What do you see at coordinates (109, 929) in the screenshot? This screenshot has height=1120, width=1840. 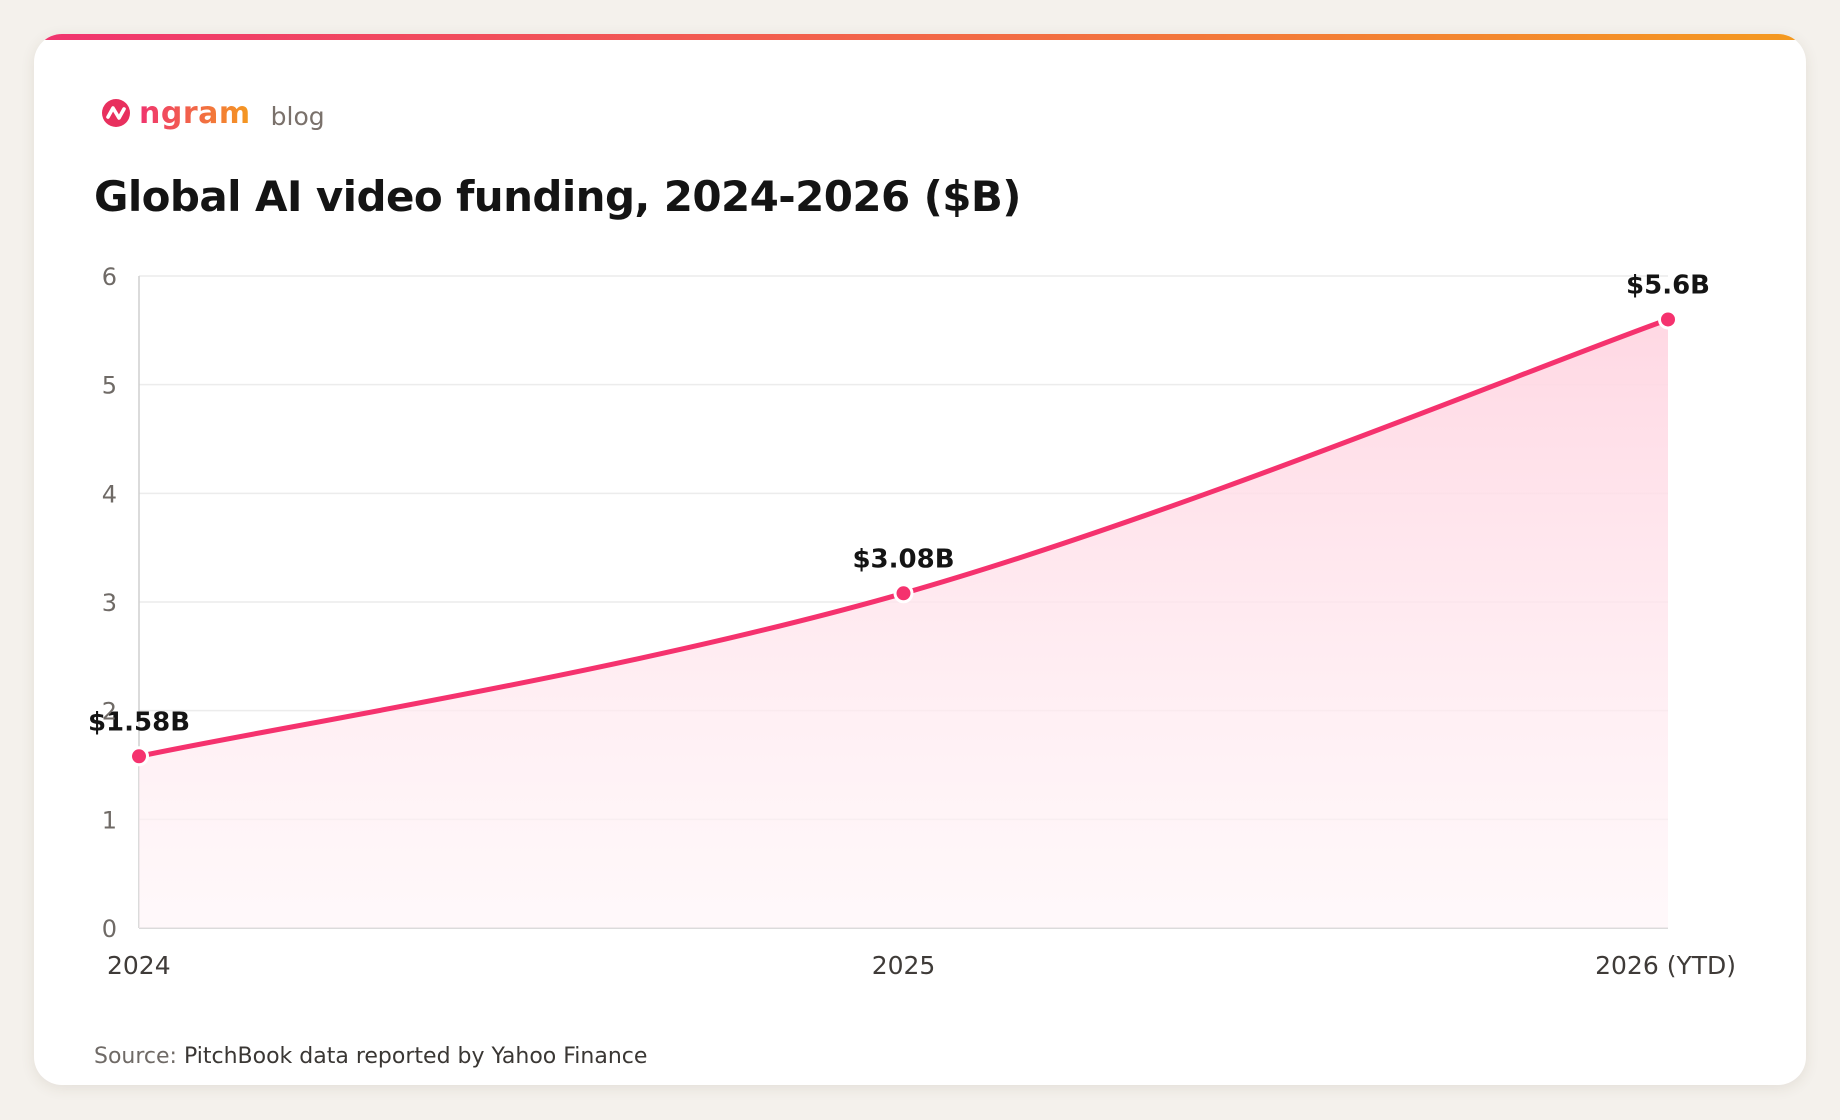 I see `y-tick-label: 0` at bounding box center [109, 929].